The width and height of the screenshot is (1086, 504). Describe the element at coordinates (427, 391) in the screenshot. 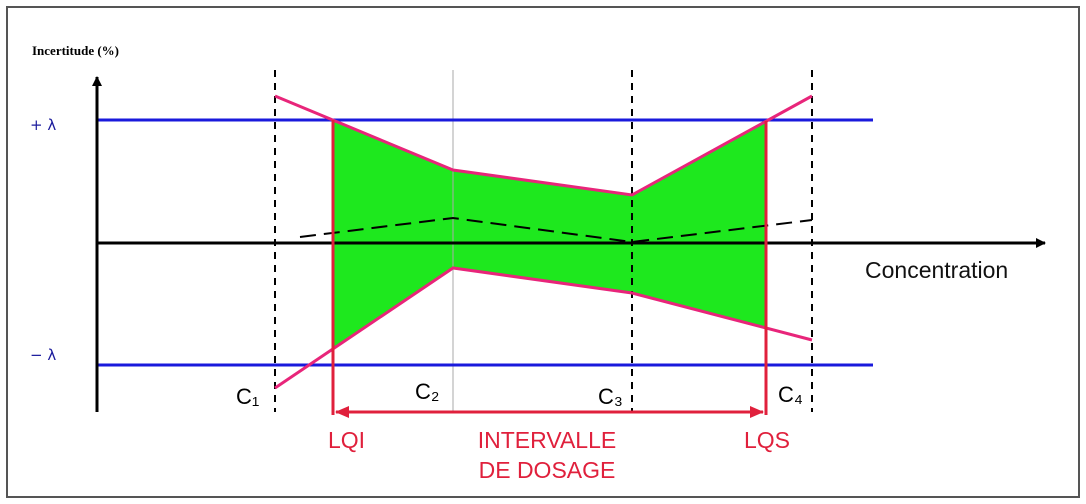

I see `level-label: C₂` at that location.